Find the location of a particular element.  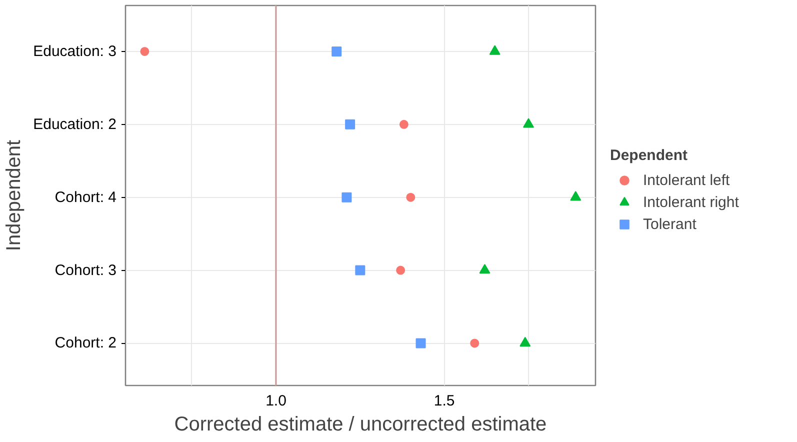

x-tick-label: 1.5 is located at coordinates (444, 401).